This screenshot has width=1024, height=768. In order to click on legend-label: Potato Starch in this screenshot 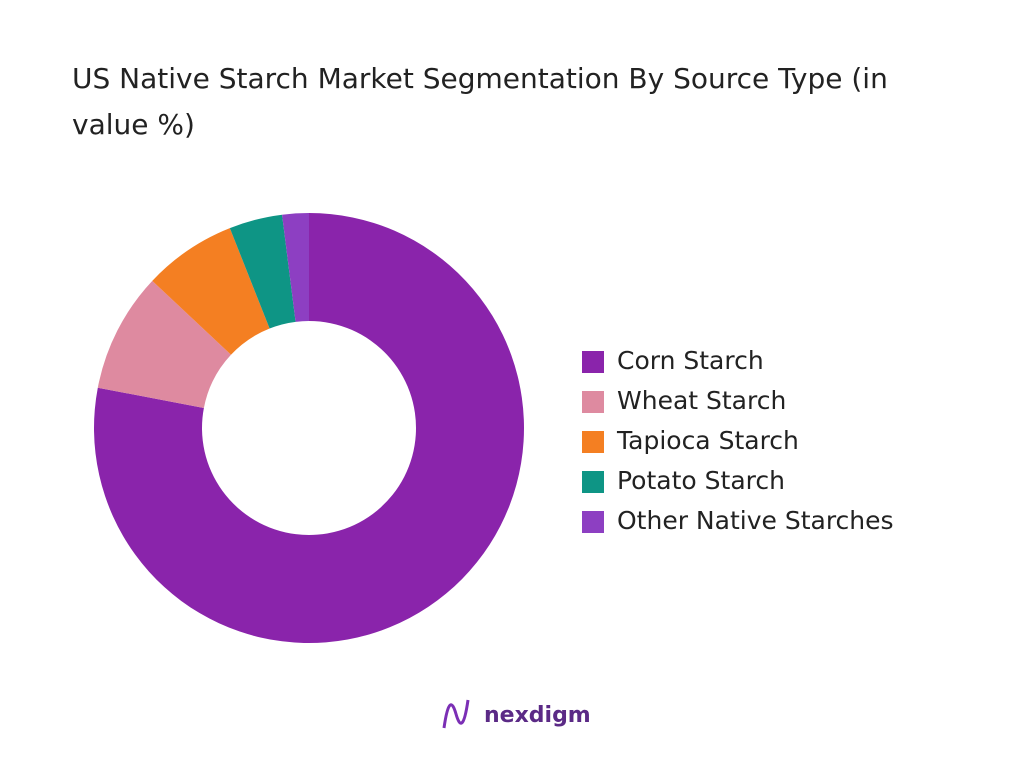, I will do `click(701, 480)`.